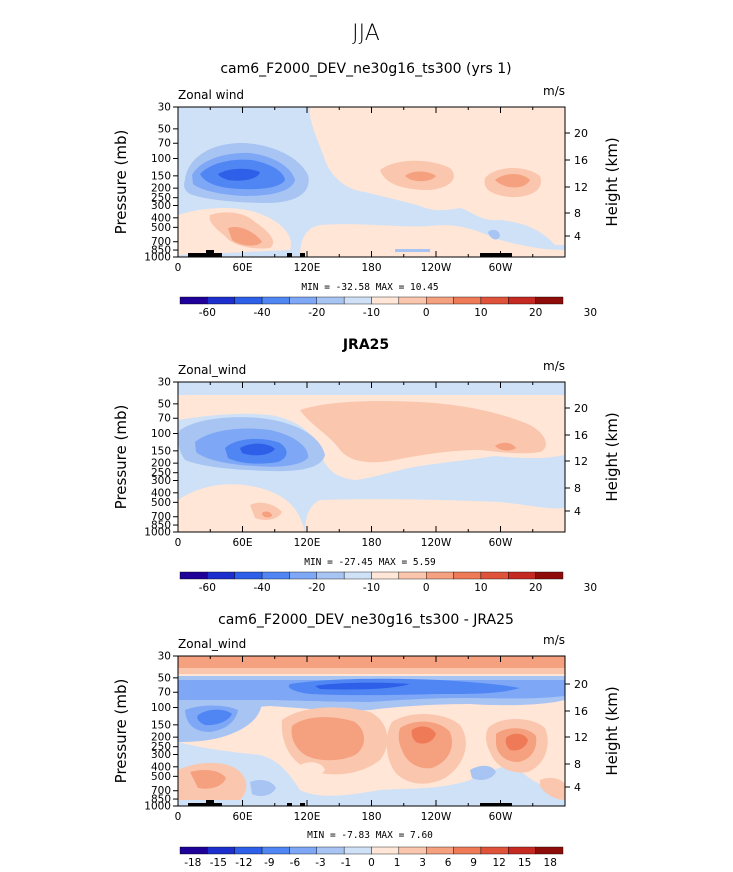 The image size is (733, 872). I want to click on panel-1-left-axis-label: Pressure (mb), so click(121, 182).